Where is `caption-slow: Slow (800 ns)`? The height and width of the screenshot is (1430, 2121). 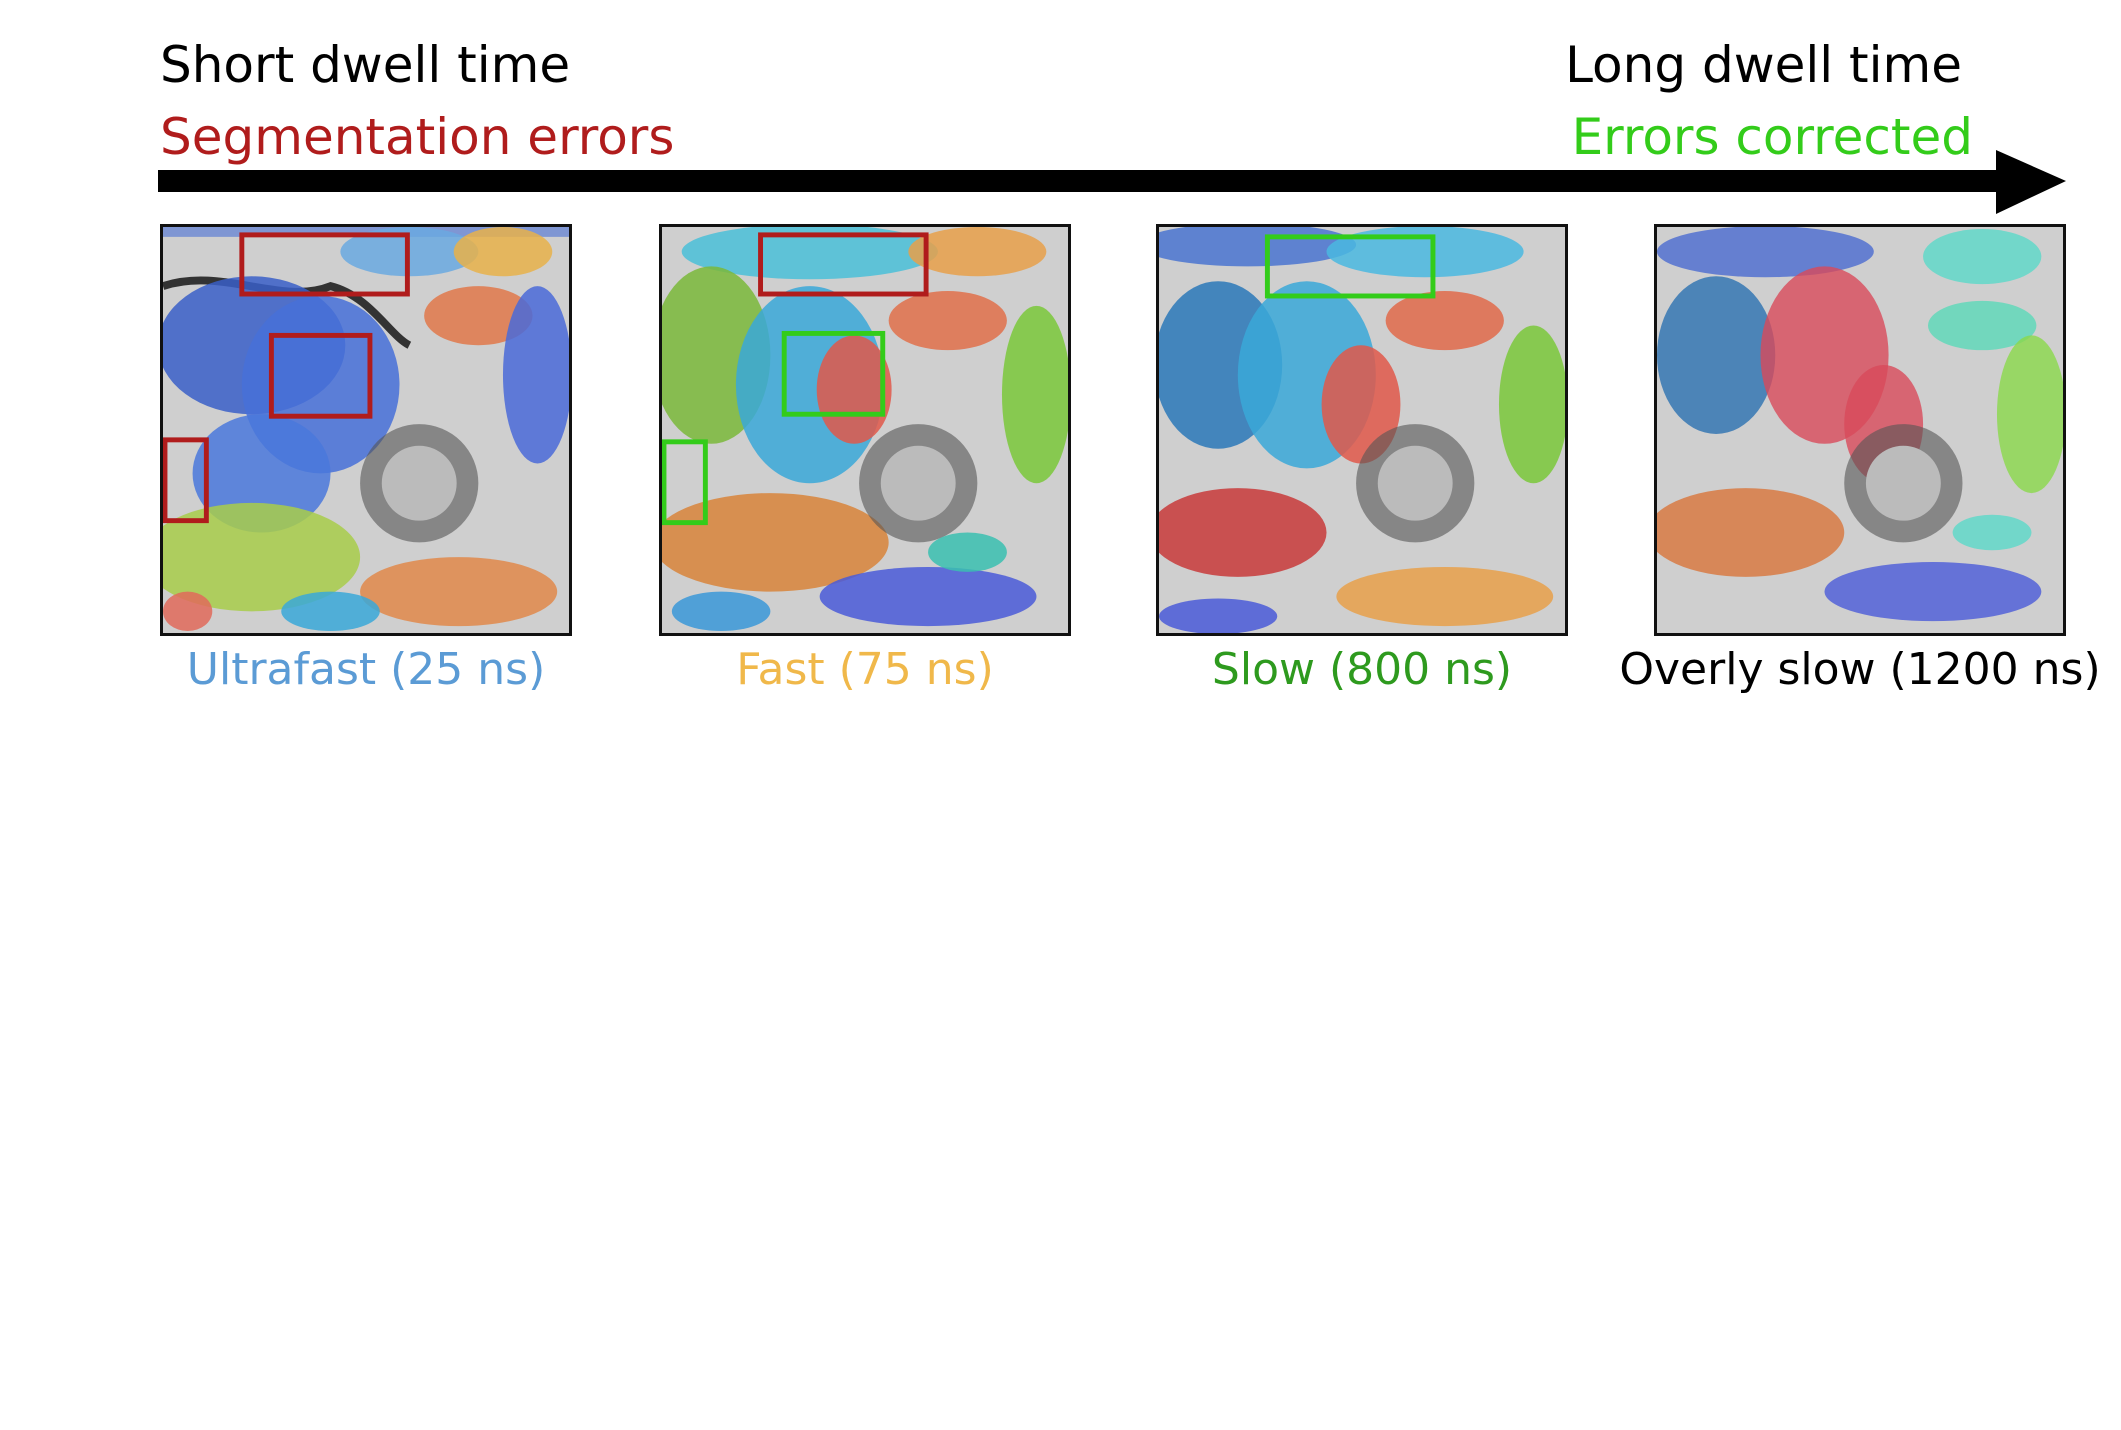 caption-slow: Slow (800 ns) is located at coordinates (1362, 669).